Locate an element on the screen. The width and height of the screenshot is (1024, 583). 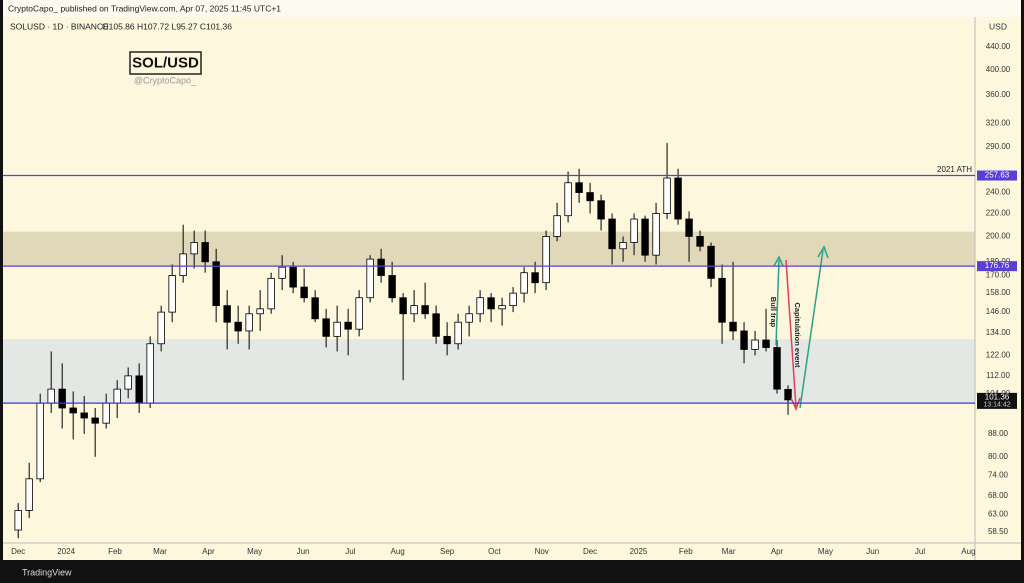
x-tick-label: Oct is located at coordinates (494, 551).